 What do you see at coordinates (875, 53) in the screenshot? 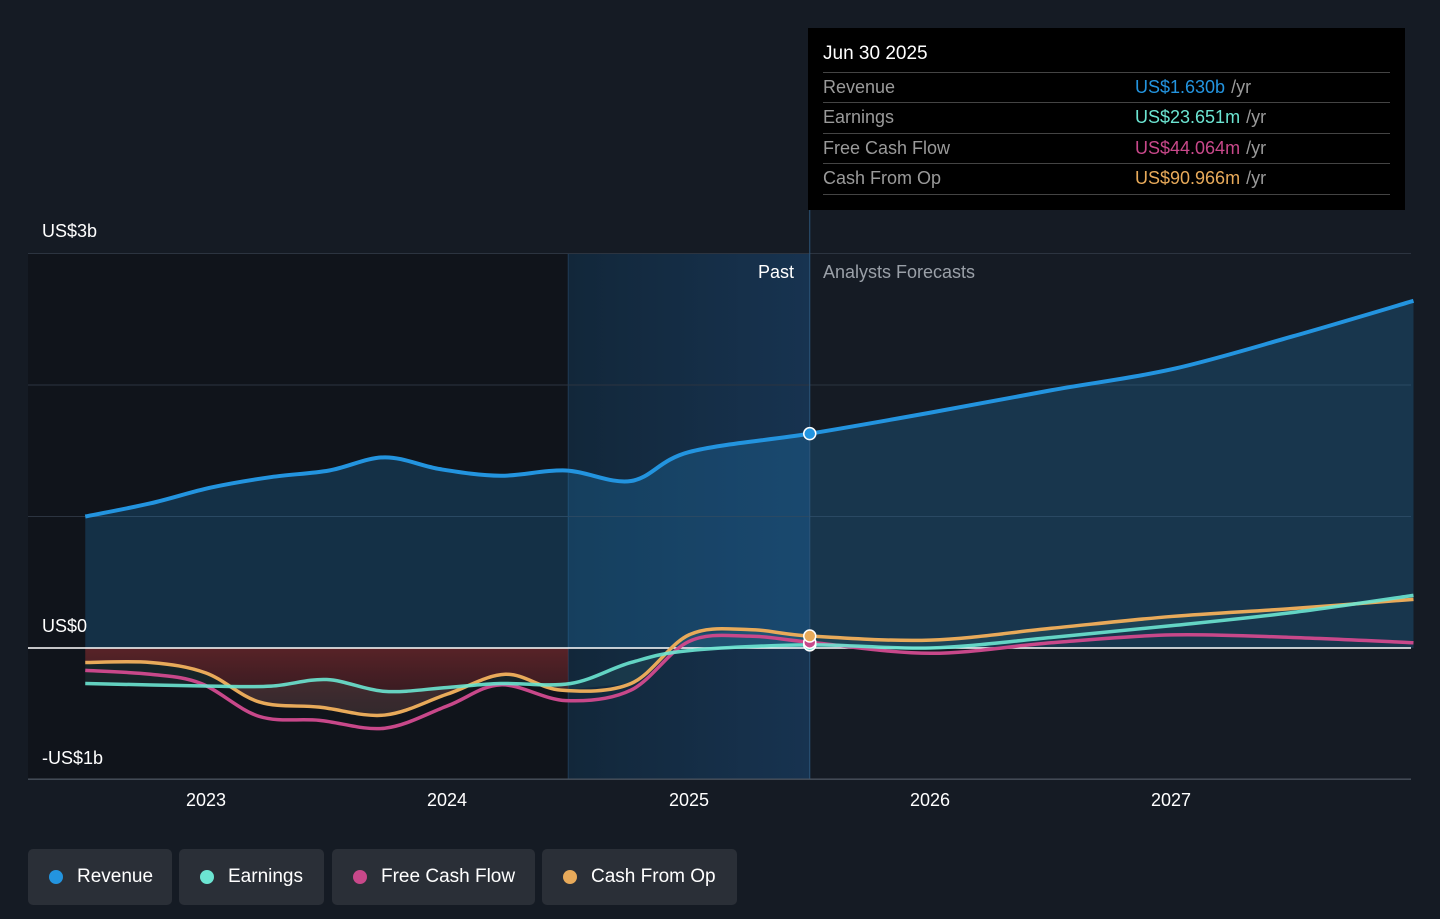
I see `tooltip-date: Jun 30 2025` at bounding box center [875, 53].